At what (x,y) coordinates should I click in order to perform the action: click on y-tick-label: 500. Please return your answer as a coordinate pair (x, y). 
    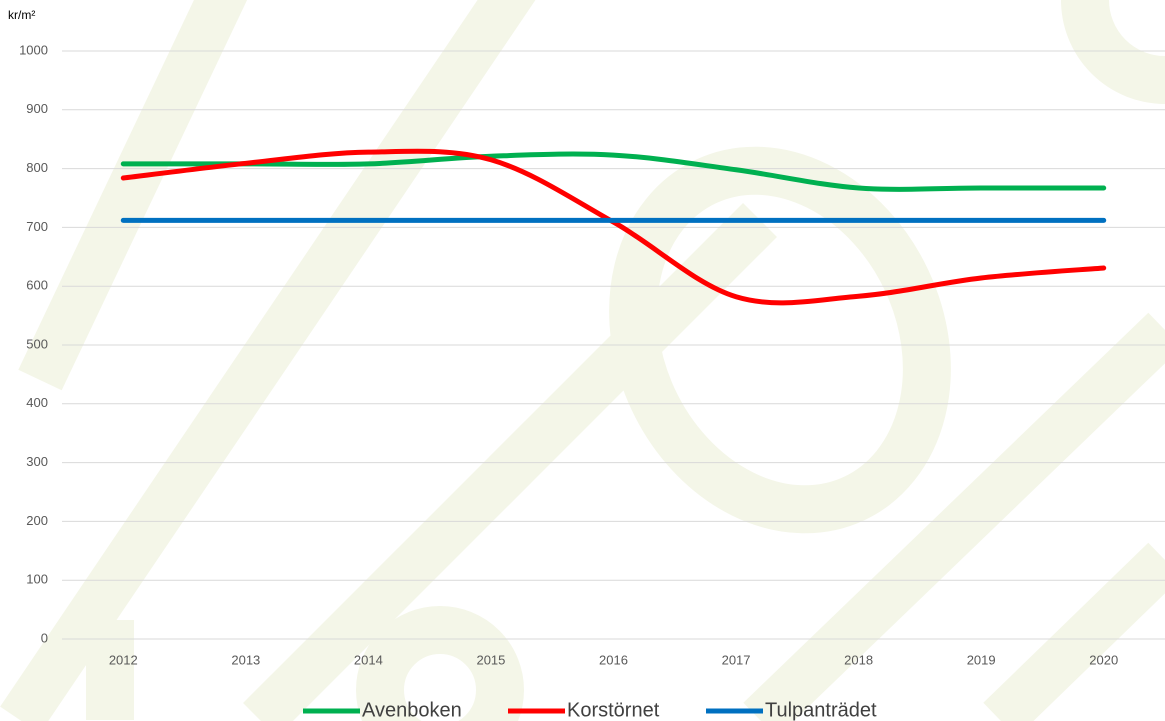
    Looking at the image, I should click on (37, 343).